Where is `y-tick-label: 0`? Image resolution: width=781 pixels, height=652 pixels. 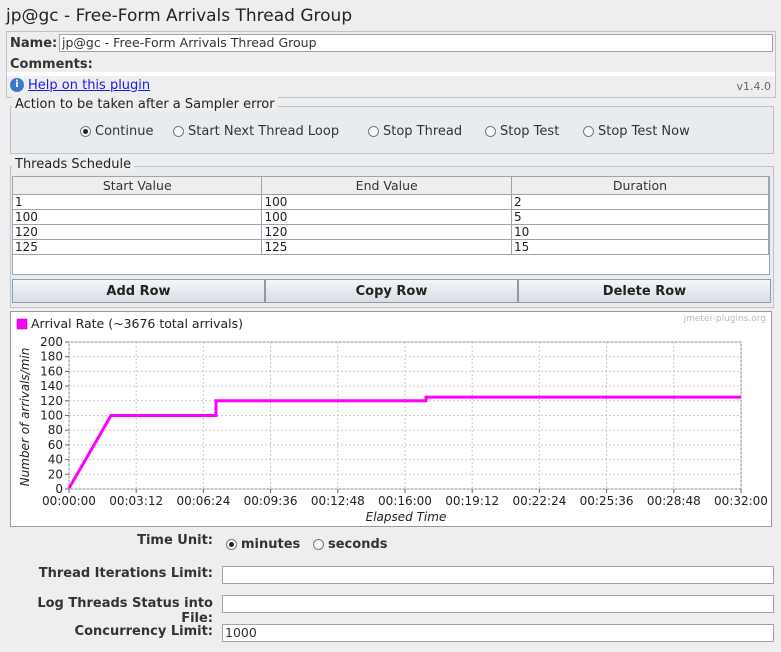
y-tick-label: 0 is located at coordinates (59, 489).